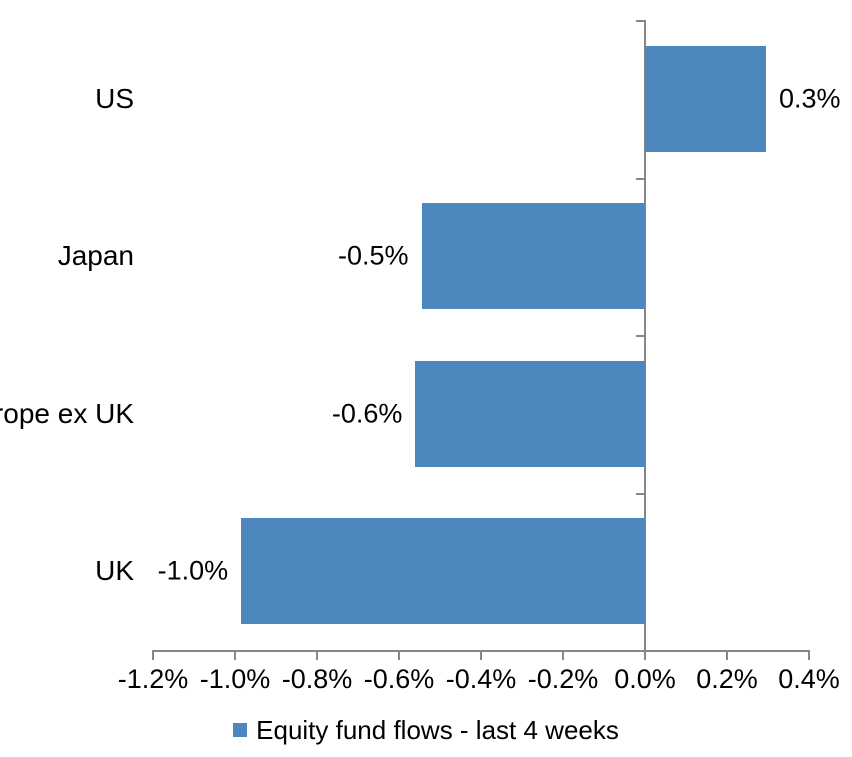 The width and height of the screenshot is (852, 757). Describe the element at coordinates (705, 99) in the screenshot. I see `bar-us` at that location.